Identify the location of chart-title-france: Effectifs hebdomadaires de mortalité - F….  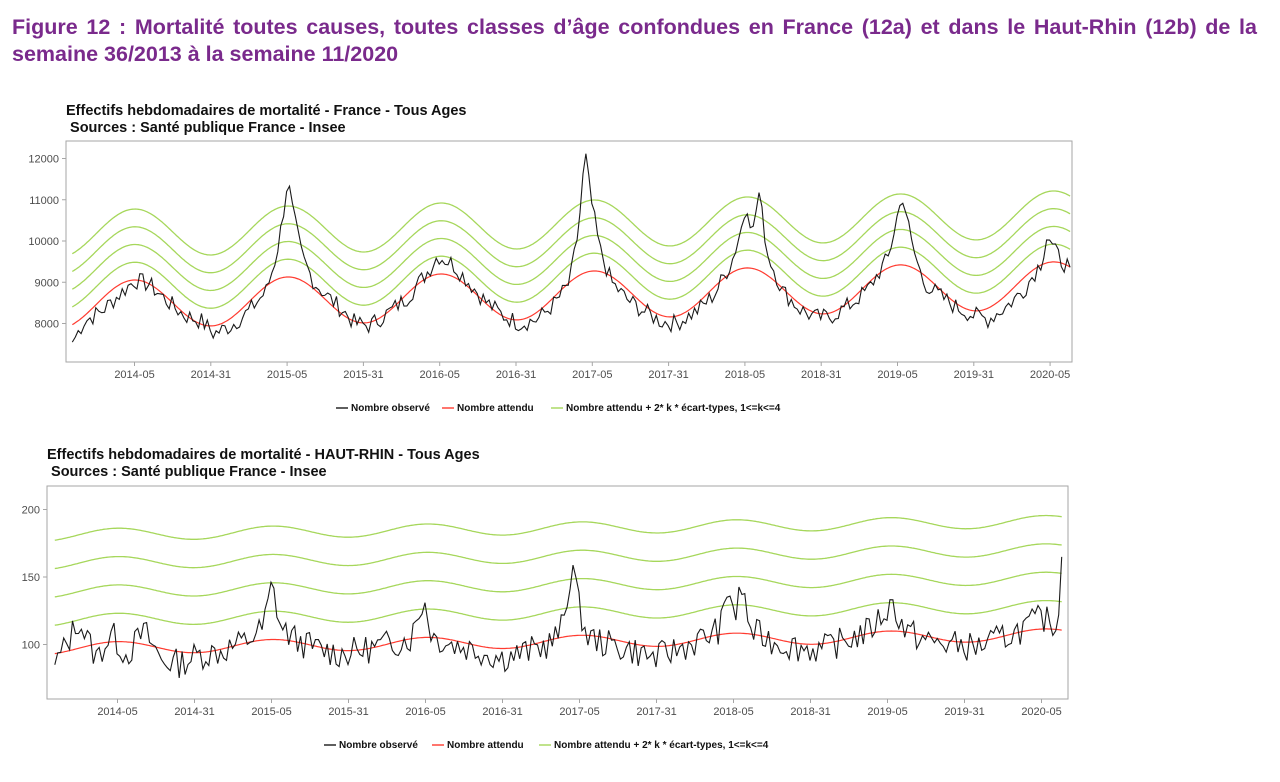
(266, 120).